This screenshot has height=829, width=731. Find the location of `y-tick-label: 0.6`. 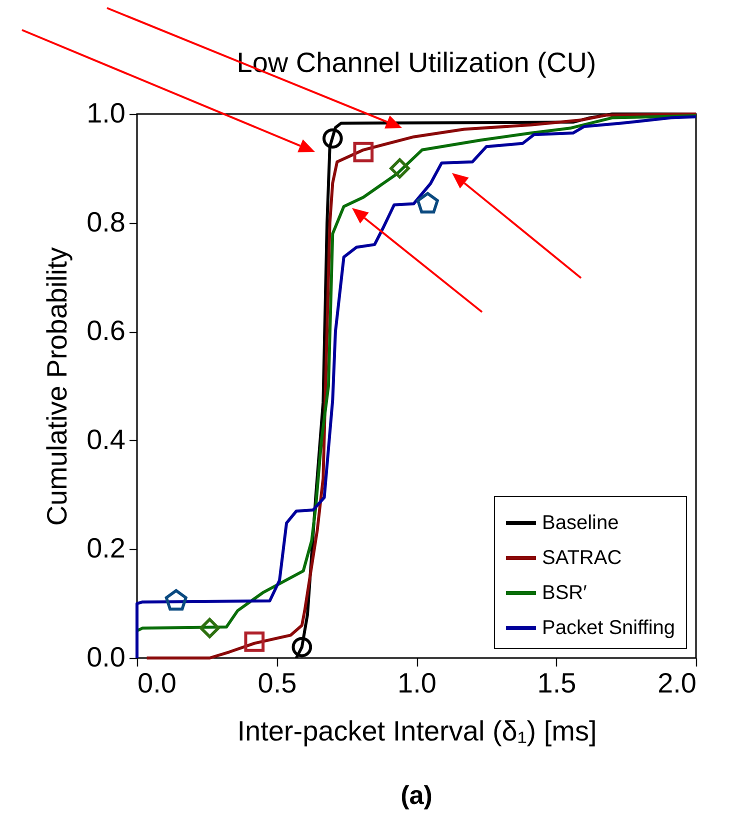

y-tick-label: 0.6 is located at coordinates (106, 330).